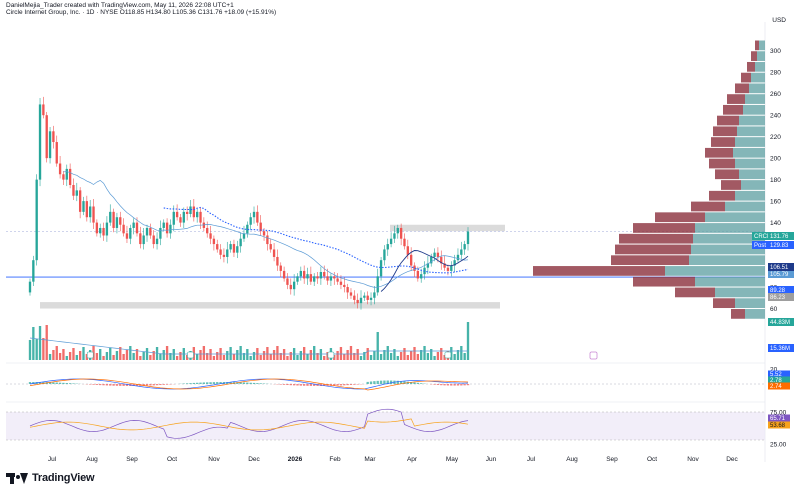 Image resolution: width=800 pixels, height=492 pixels. Describe the element at coordinates (779, 374) in the screenshot. I see `macd-tag-bg` at that location.